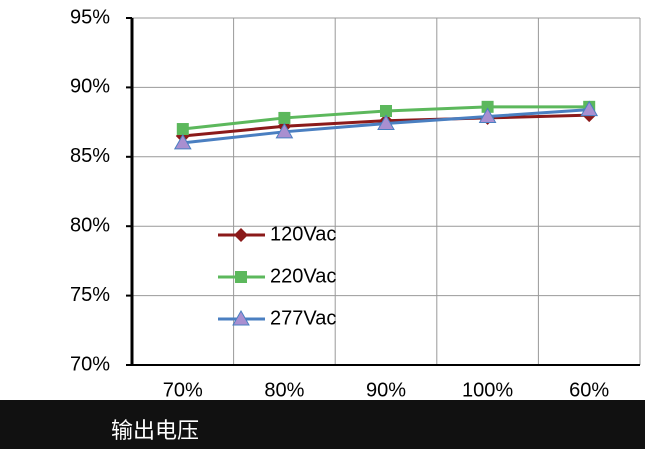  What do you see at coordinates (90, 87) in the screenshot?
I see `y-tick-label: 90%` at bounding box center [90, 87].